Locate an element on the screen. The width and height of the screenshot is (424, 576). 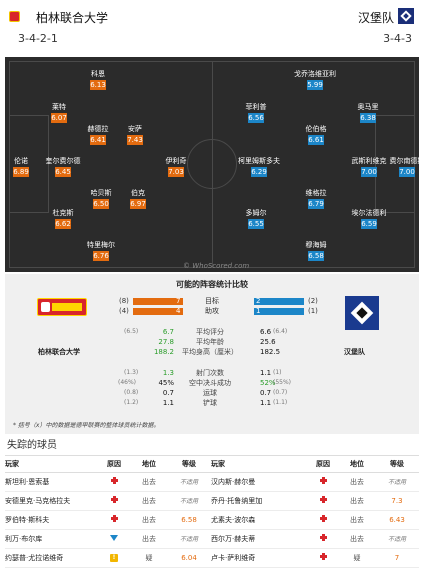
stat-row-avg-height: 188.2 平均身高（厘米） 182.5 is located at coordinates (212, 352).